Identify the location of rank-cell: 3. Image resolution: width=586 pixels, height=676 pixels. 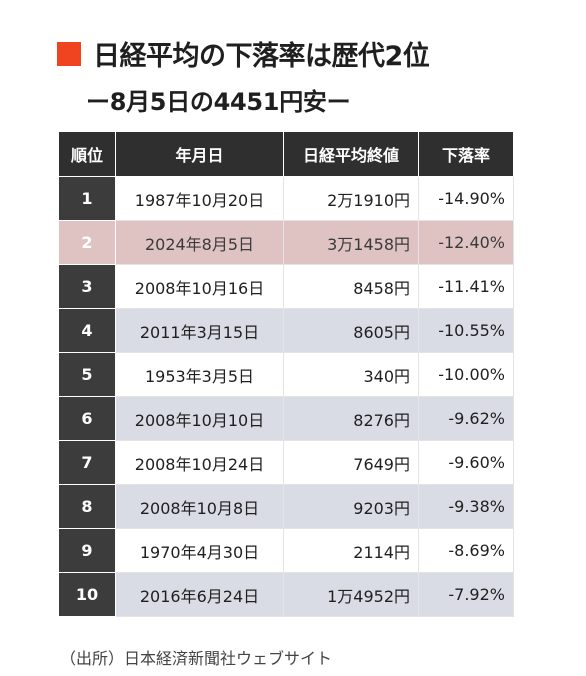
(87, 286).